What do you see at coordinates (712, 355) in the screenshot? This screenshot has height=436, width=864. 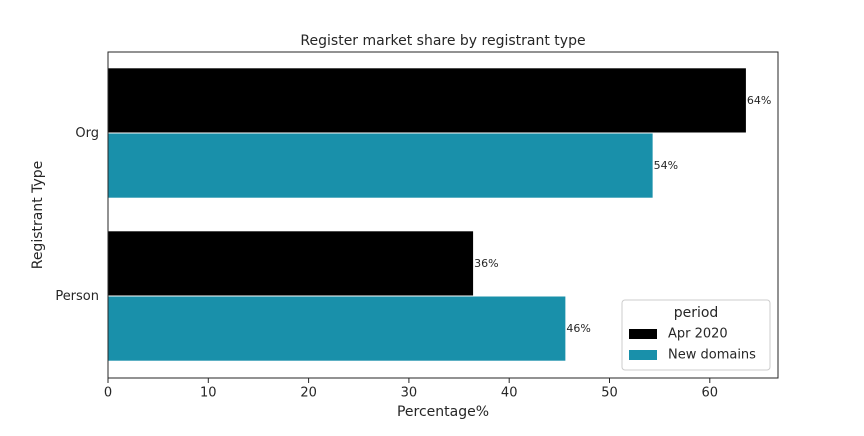 I see `legend-label: New domains` at bounding box center [712, 355].